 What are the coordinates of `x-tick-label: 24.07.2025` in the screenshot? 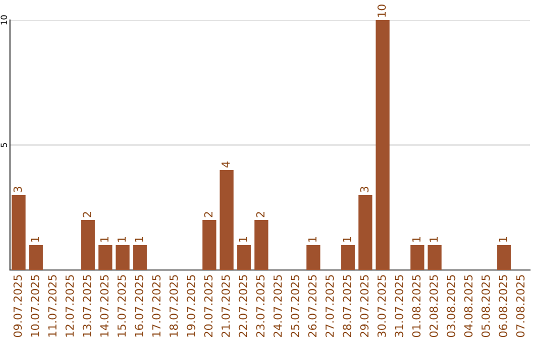 It's located at (277, 306).